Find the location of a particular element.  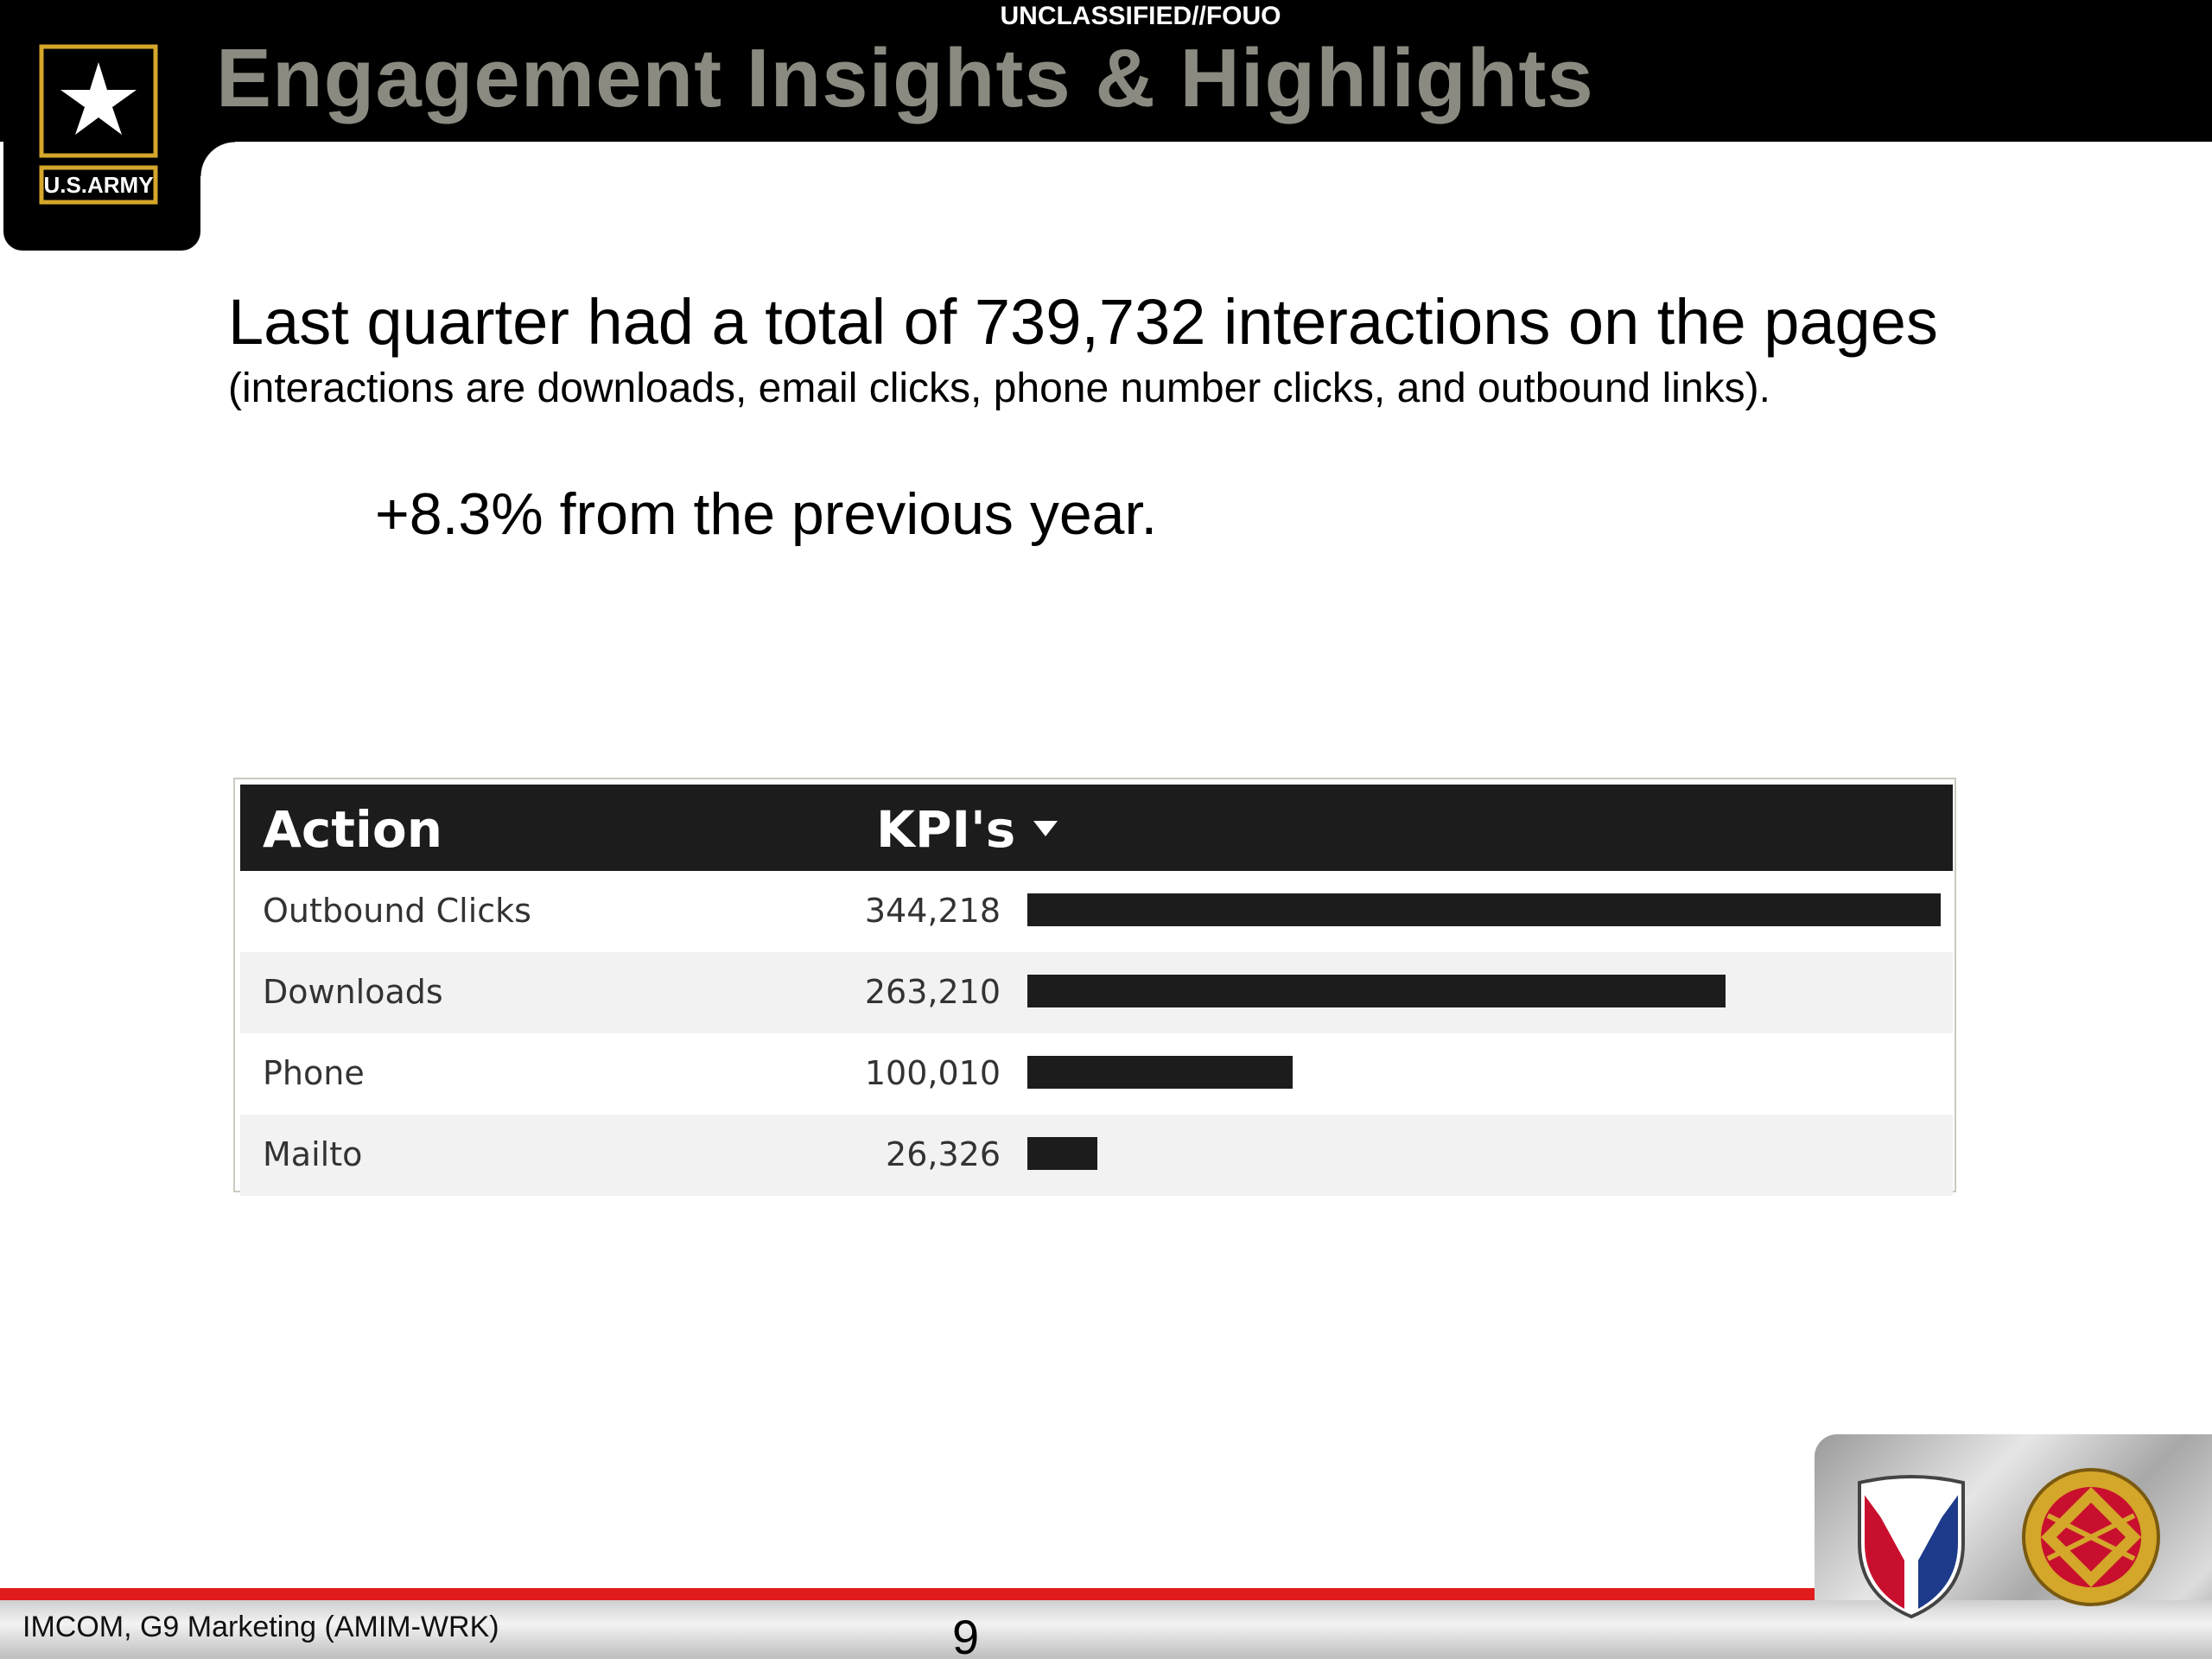

row-action-label: Mailto is located at coordinates (313, 1154).